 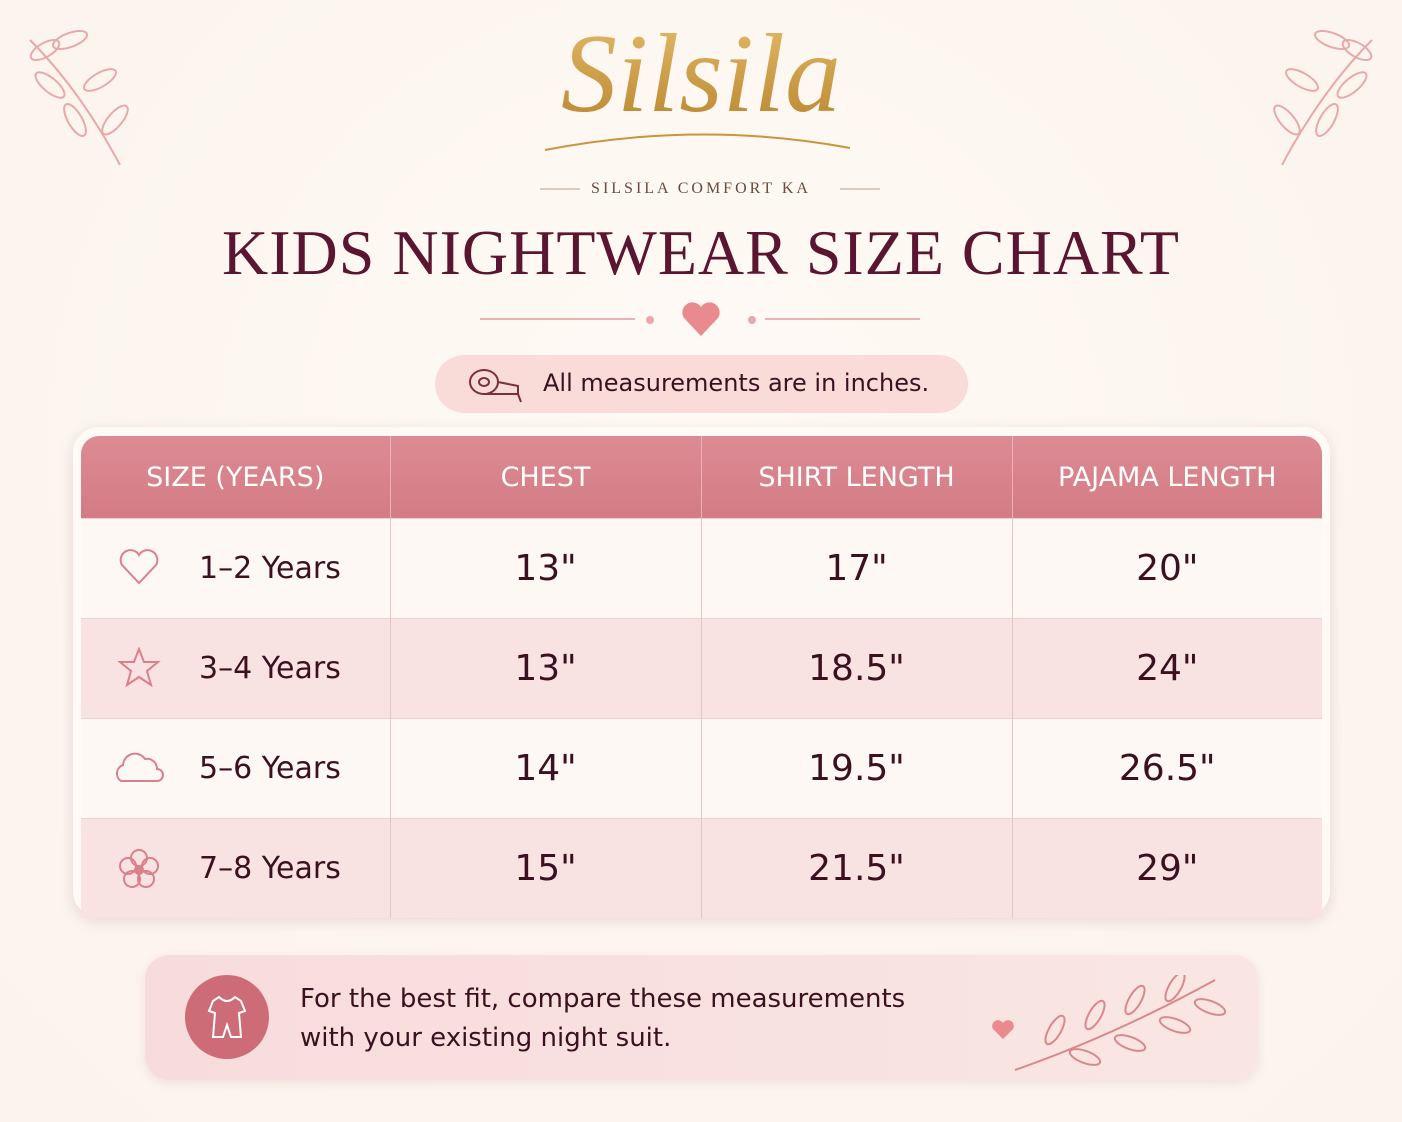 I want to click on column-header: PAJAMA LENGTH, so click(x=1167, y=477).